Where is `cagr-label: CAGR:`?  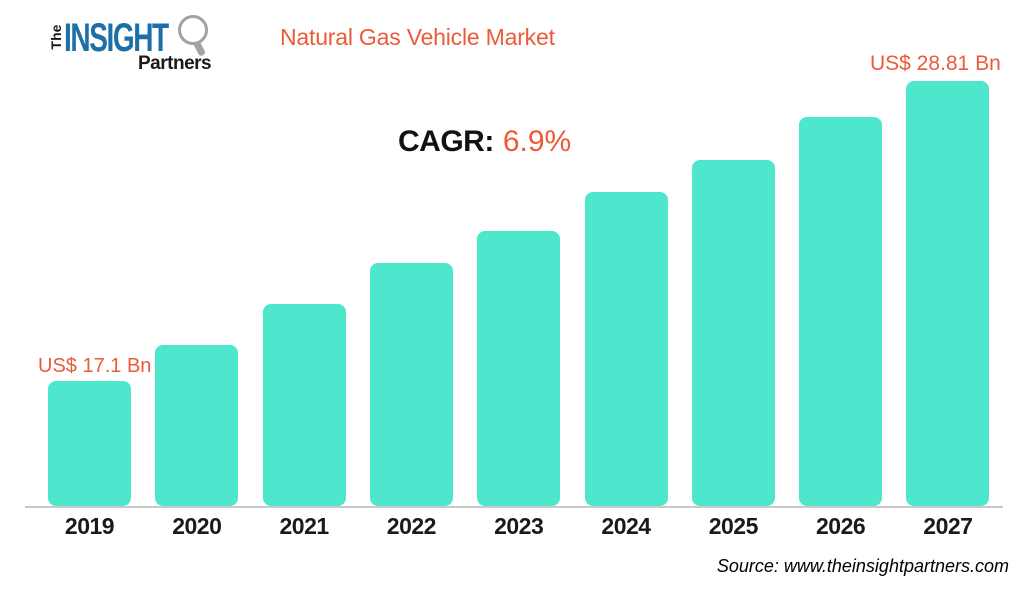 cagr-label: CAGR: is located at coordinates (446, 141).